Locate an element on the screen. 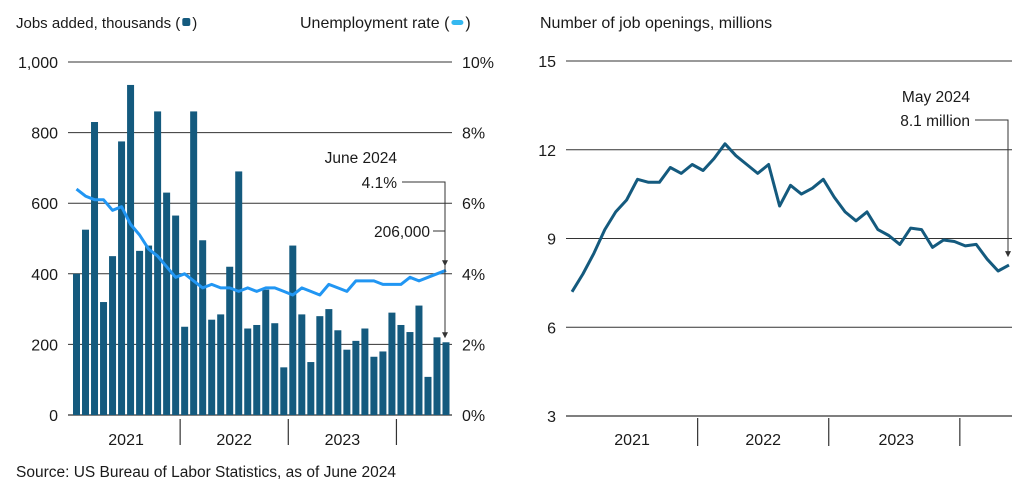 The width and height of the screenshot is (1024, 496). right-tick-label: 6% is located at coordinates (473, 204).